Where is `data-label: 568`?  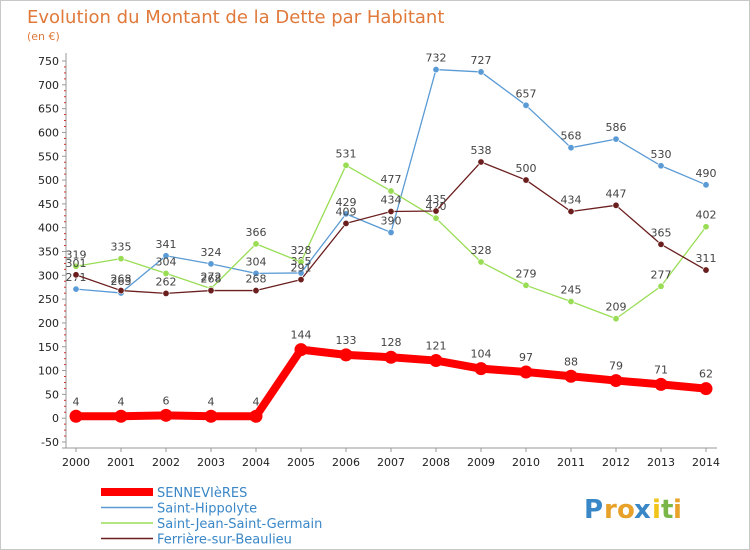
data-label: 568 is located at coordinates (571, 136).